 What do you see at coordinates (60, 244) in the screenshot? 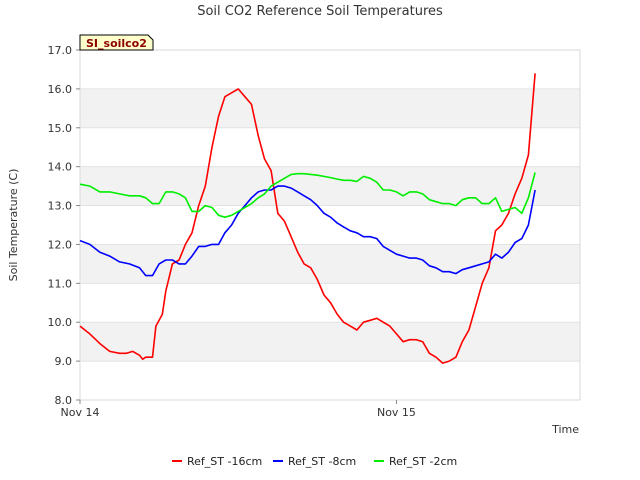
I see `y-tick-label: 12.0` at bounding box center [60, 244].